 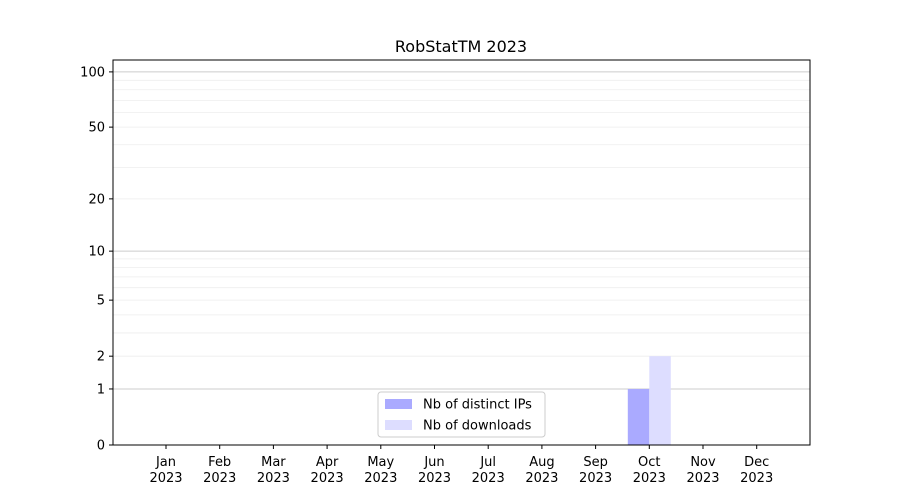 What do you see at coordinates (702, 470) in the screenshot?
I see `x-tick-label: Nov 2023` at bounding box center [702, 470].